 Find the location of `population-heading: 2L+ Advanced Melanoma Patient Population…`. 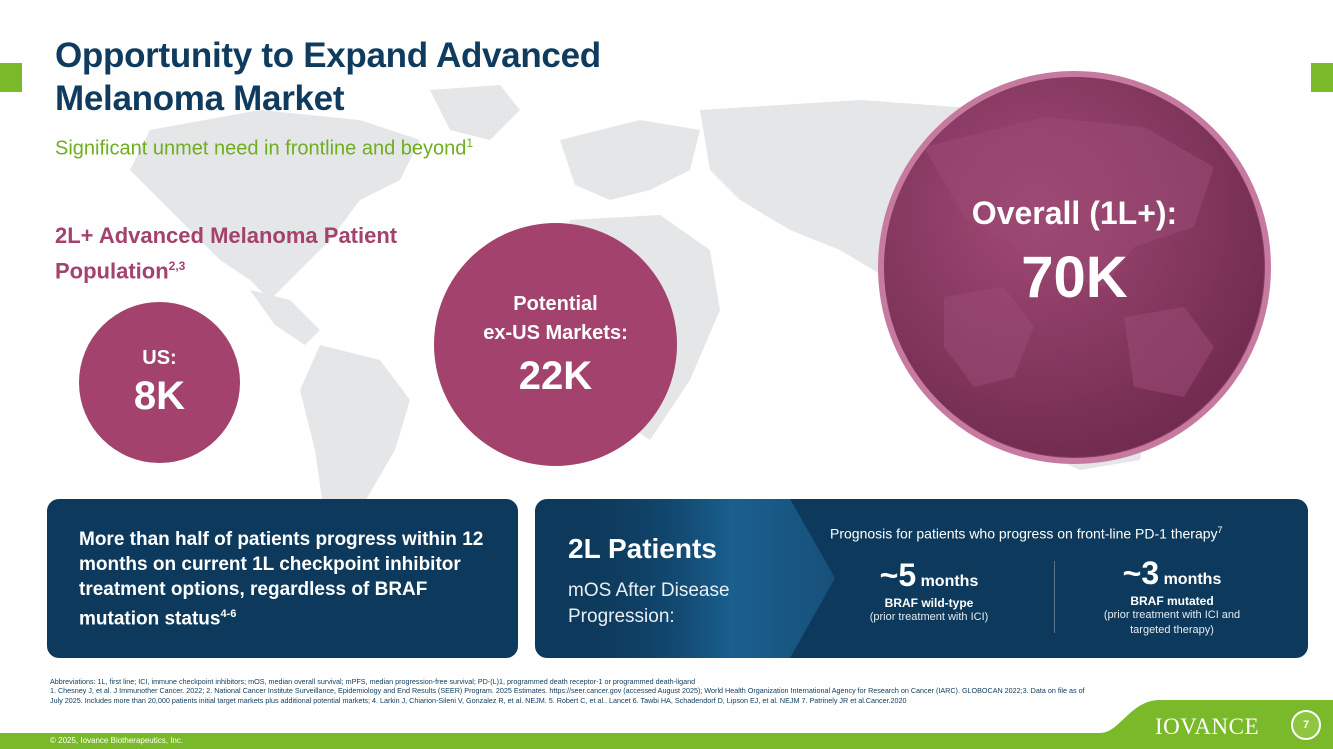

population-heading: 2L+ Advanced Melanoma Patient Population… is located at coordinates (245, 253).